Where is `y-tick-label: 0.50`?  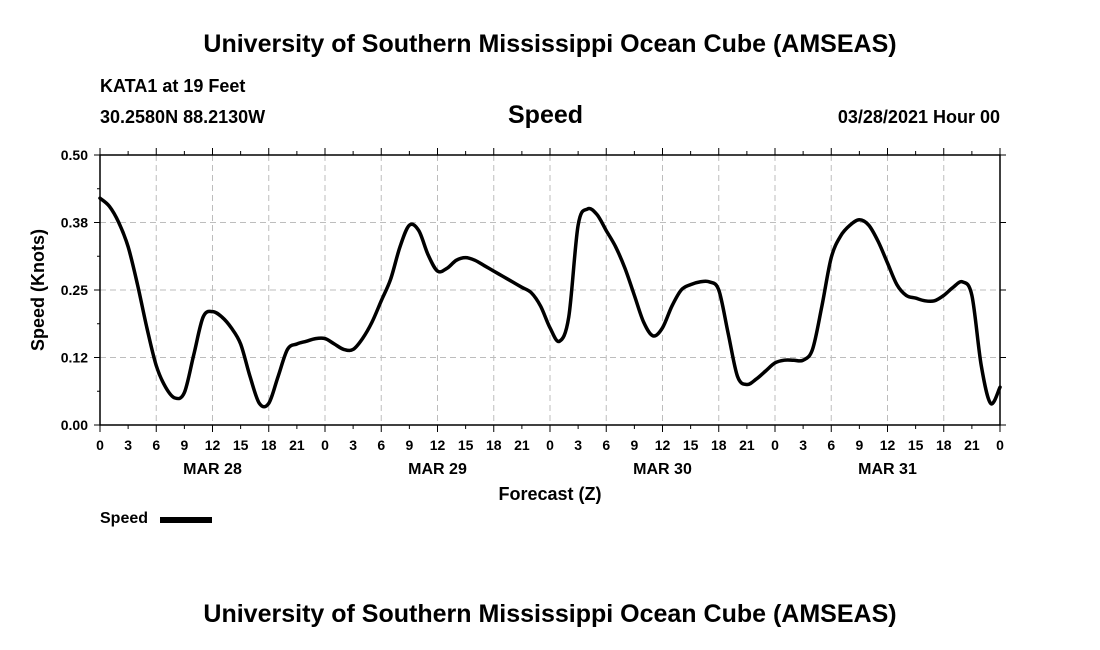 y-tick-label: 0.50 is located at coordinates (74, 155).